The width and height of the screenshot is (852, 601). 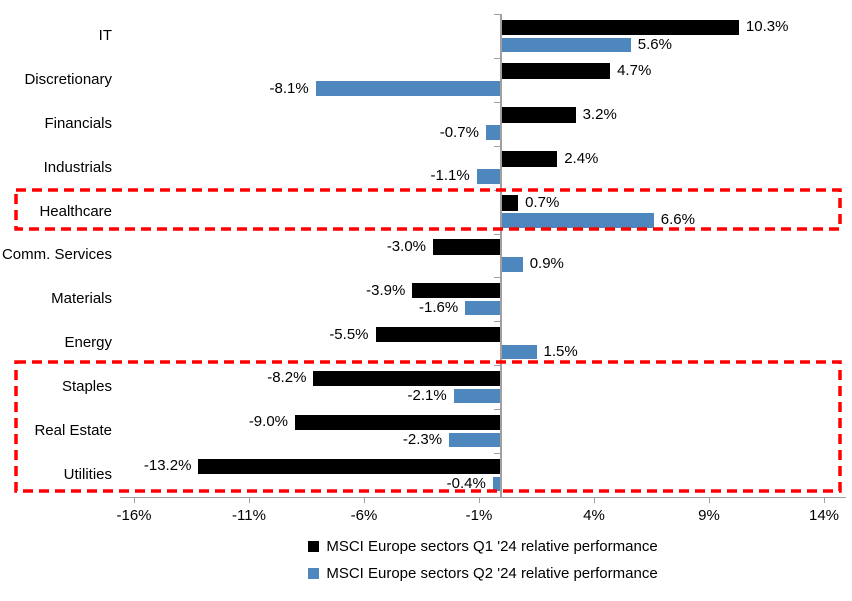 What do you see at coordinates (654, 44) in the screenshot?
I see `value-label: 5.6%` at bounding box center [654, 44].